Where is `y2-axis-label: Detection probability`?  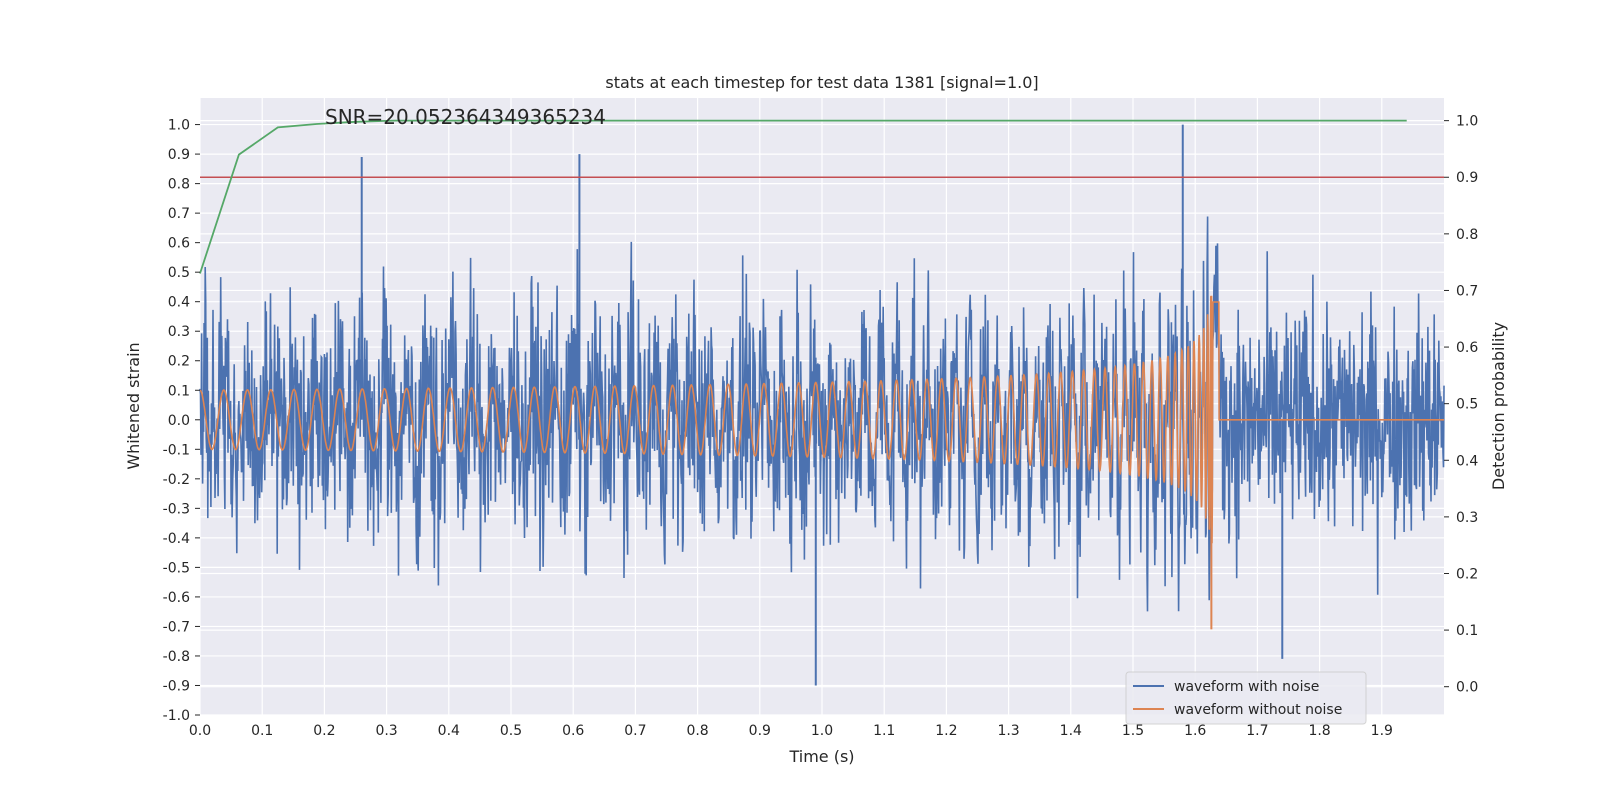
y2-axis-label: Detection probability is located at coordinates (1498, 406).